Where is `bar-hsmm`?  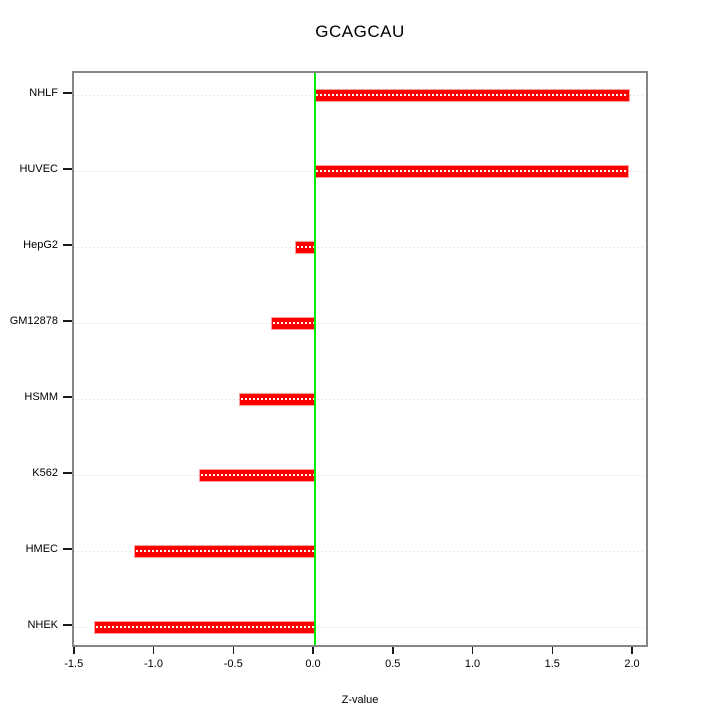
bar-hsmm is located at coordinates (277, 399).